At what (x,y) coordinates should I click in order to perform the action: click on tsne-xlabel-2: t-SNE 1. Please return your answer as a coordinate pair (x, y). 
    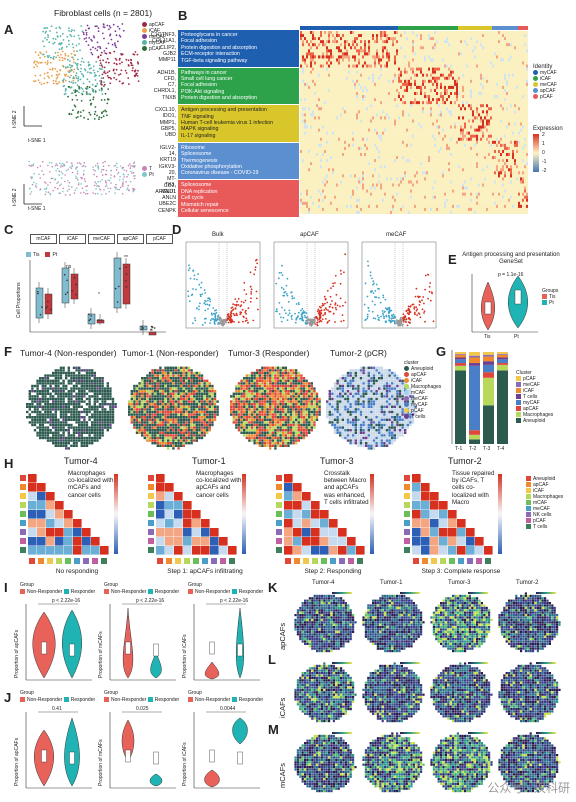
    Looking at the image, I should click on (37, 209).